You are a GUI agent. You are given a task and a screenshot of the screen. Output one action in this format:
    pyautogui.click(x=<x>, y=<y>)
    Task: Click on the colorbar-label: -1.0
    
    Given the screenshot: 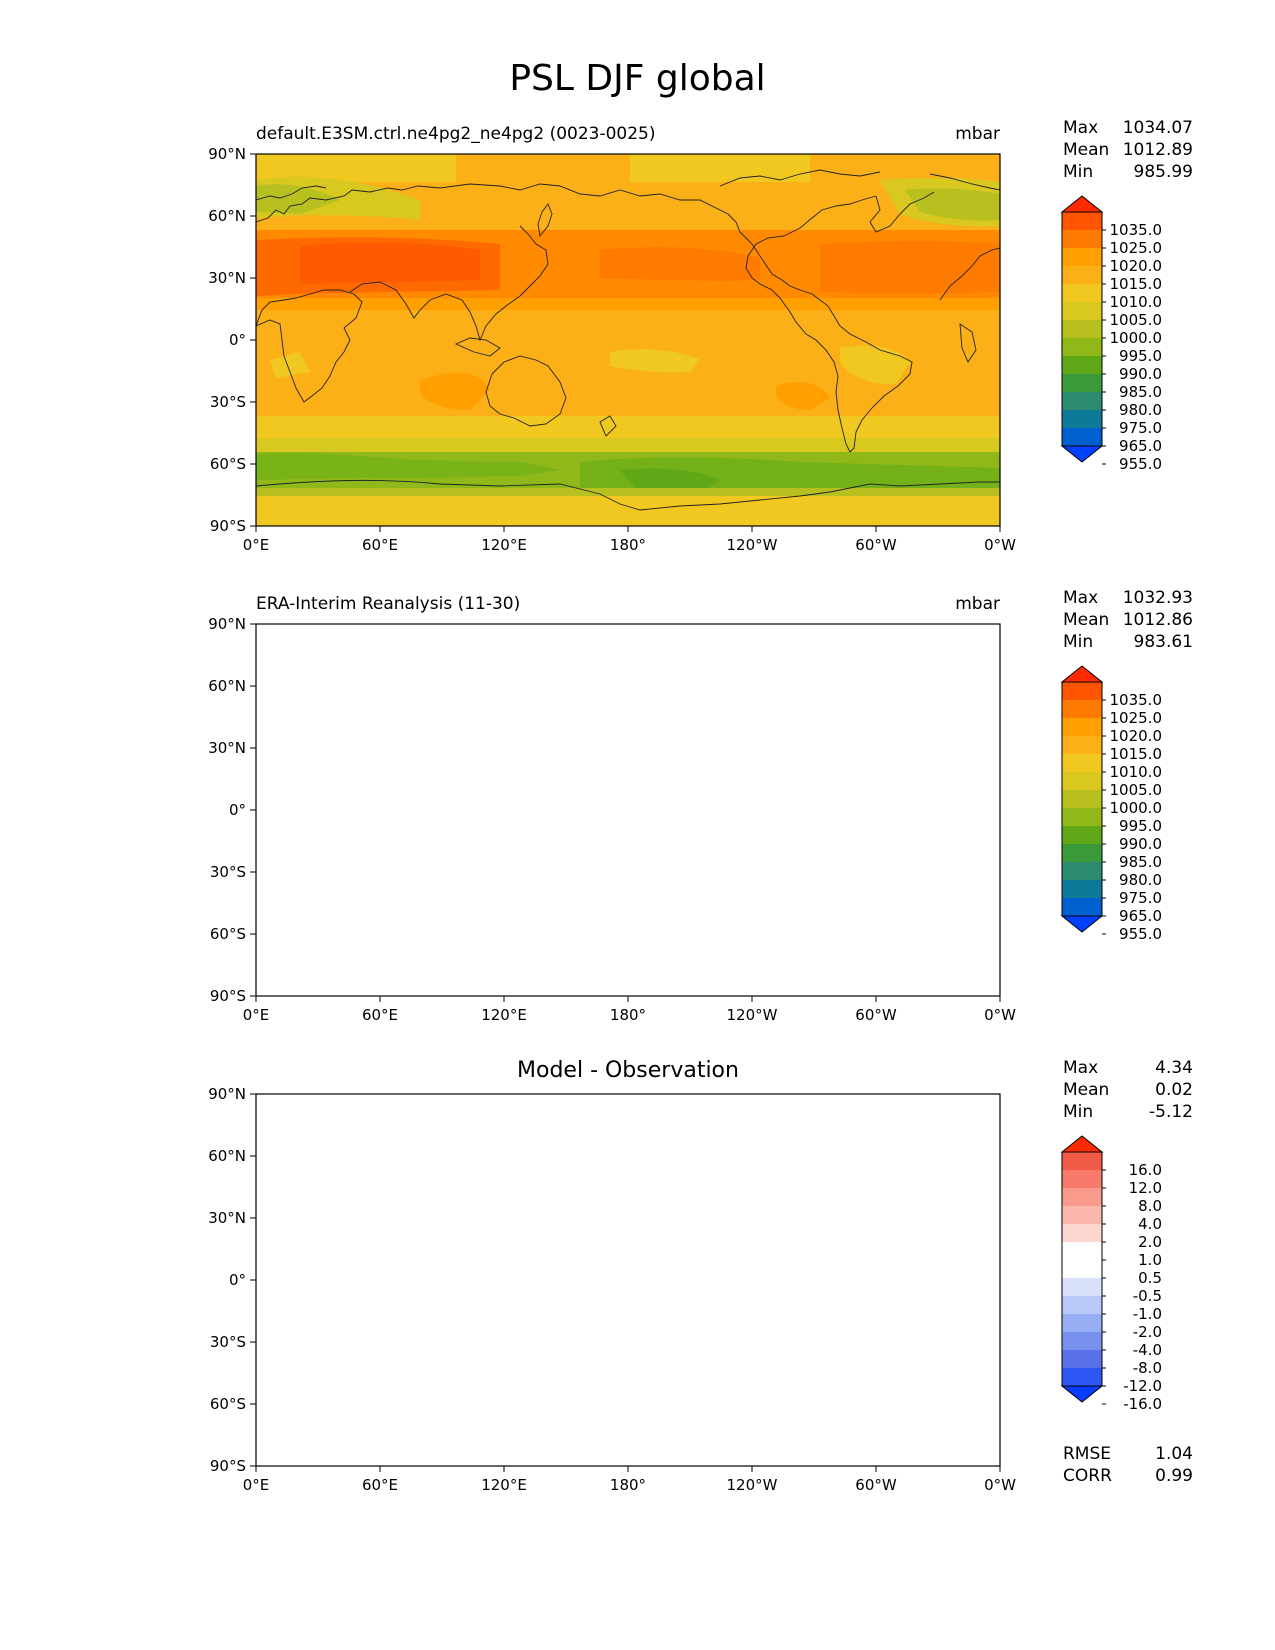 What is the action you would take?
    pyautogui.click(x=1147, y=1314)
    